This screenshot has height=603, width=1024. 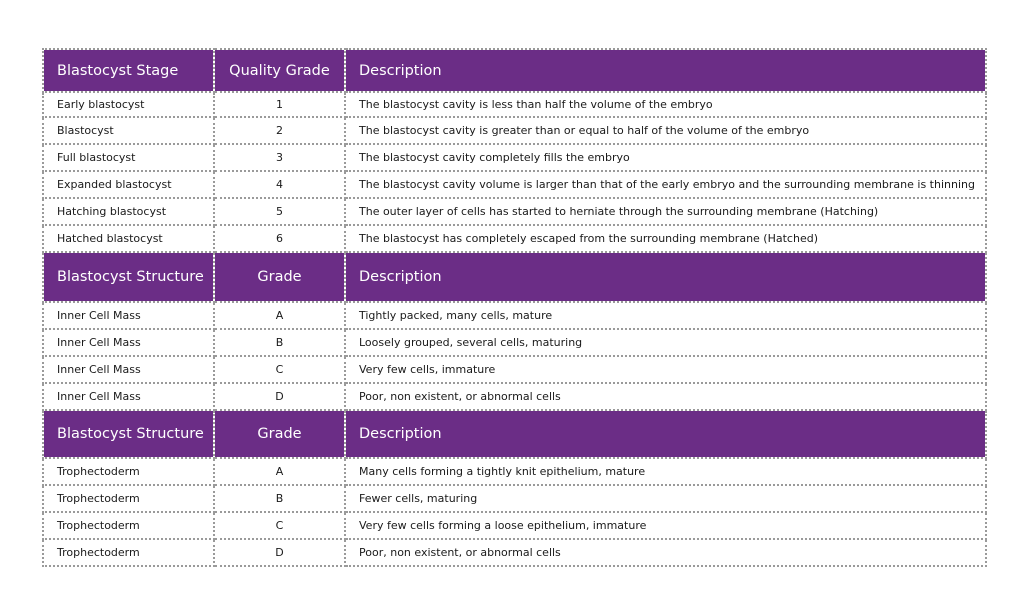 I want to click on description-cell: Fewer cells, maturing, so click(x=665, y=498).